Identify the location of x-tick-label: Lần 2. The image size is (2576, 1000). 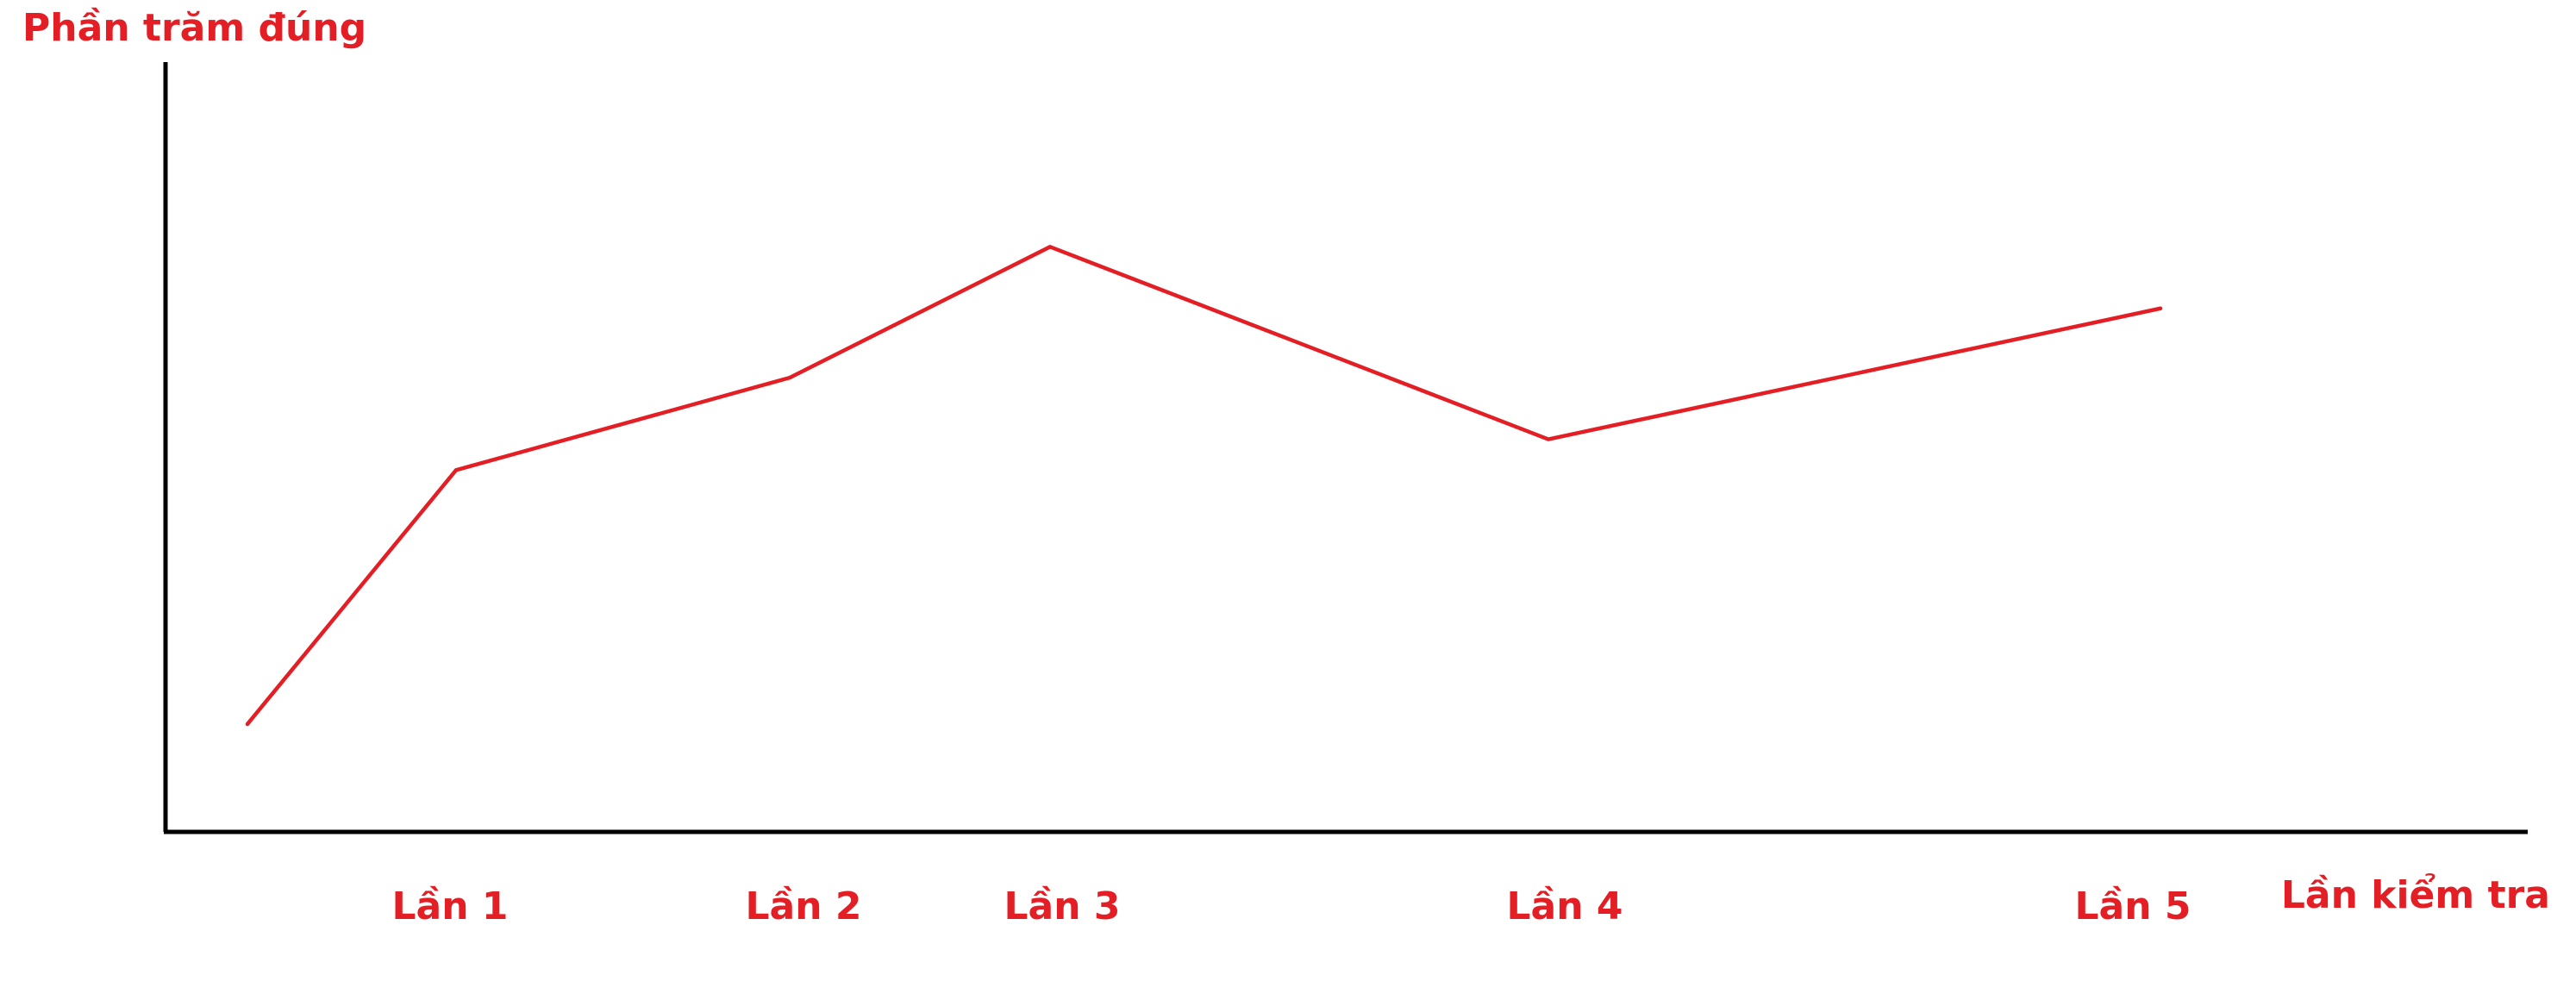
(804, 906).